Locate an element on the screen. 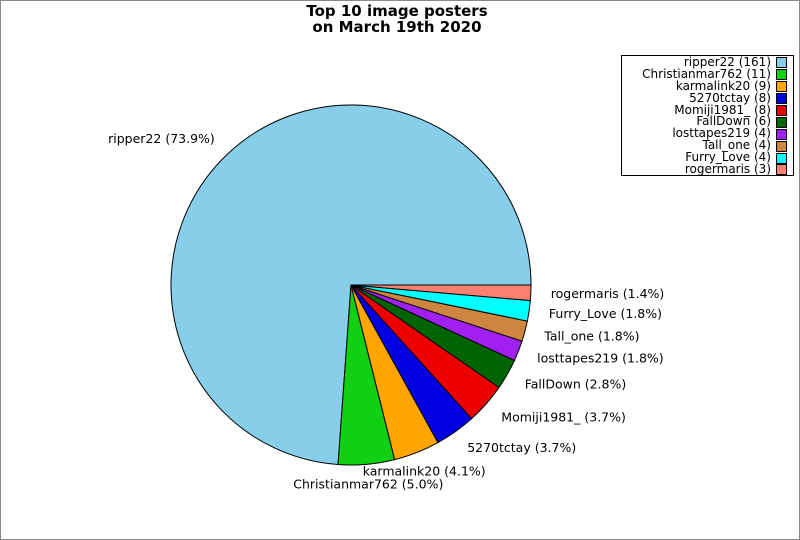 The height and width of the screenshot is (540, 800). legend-item-Furry_Love: Furry_Love (4) is located at coordinates (707, 157).